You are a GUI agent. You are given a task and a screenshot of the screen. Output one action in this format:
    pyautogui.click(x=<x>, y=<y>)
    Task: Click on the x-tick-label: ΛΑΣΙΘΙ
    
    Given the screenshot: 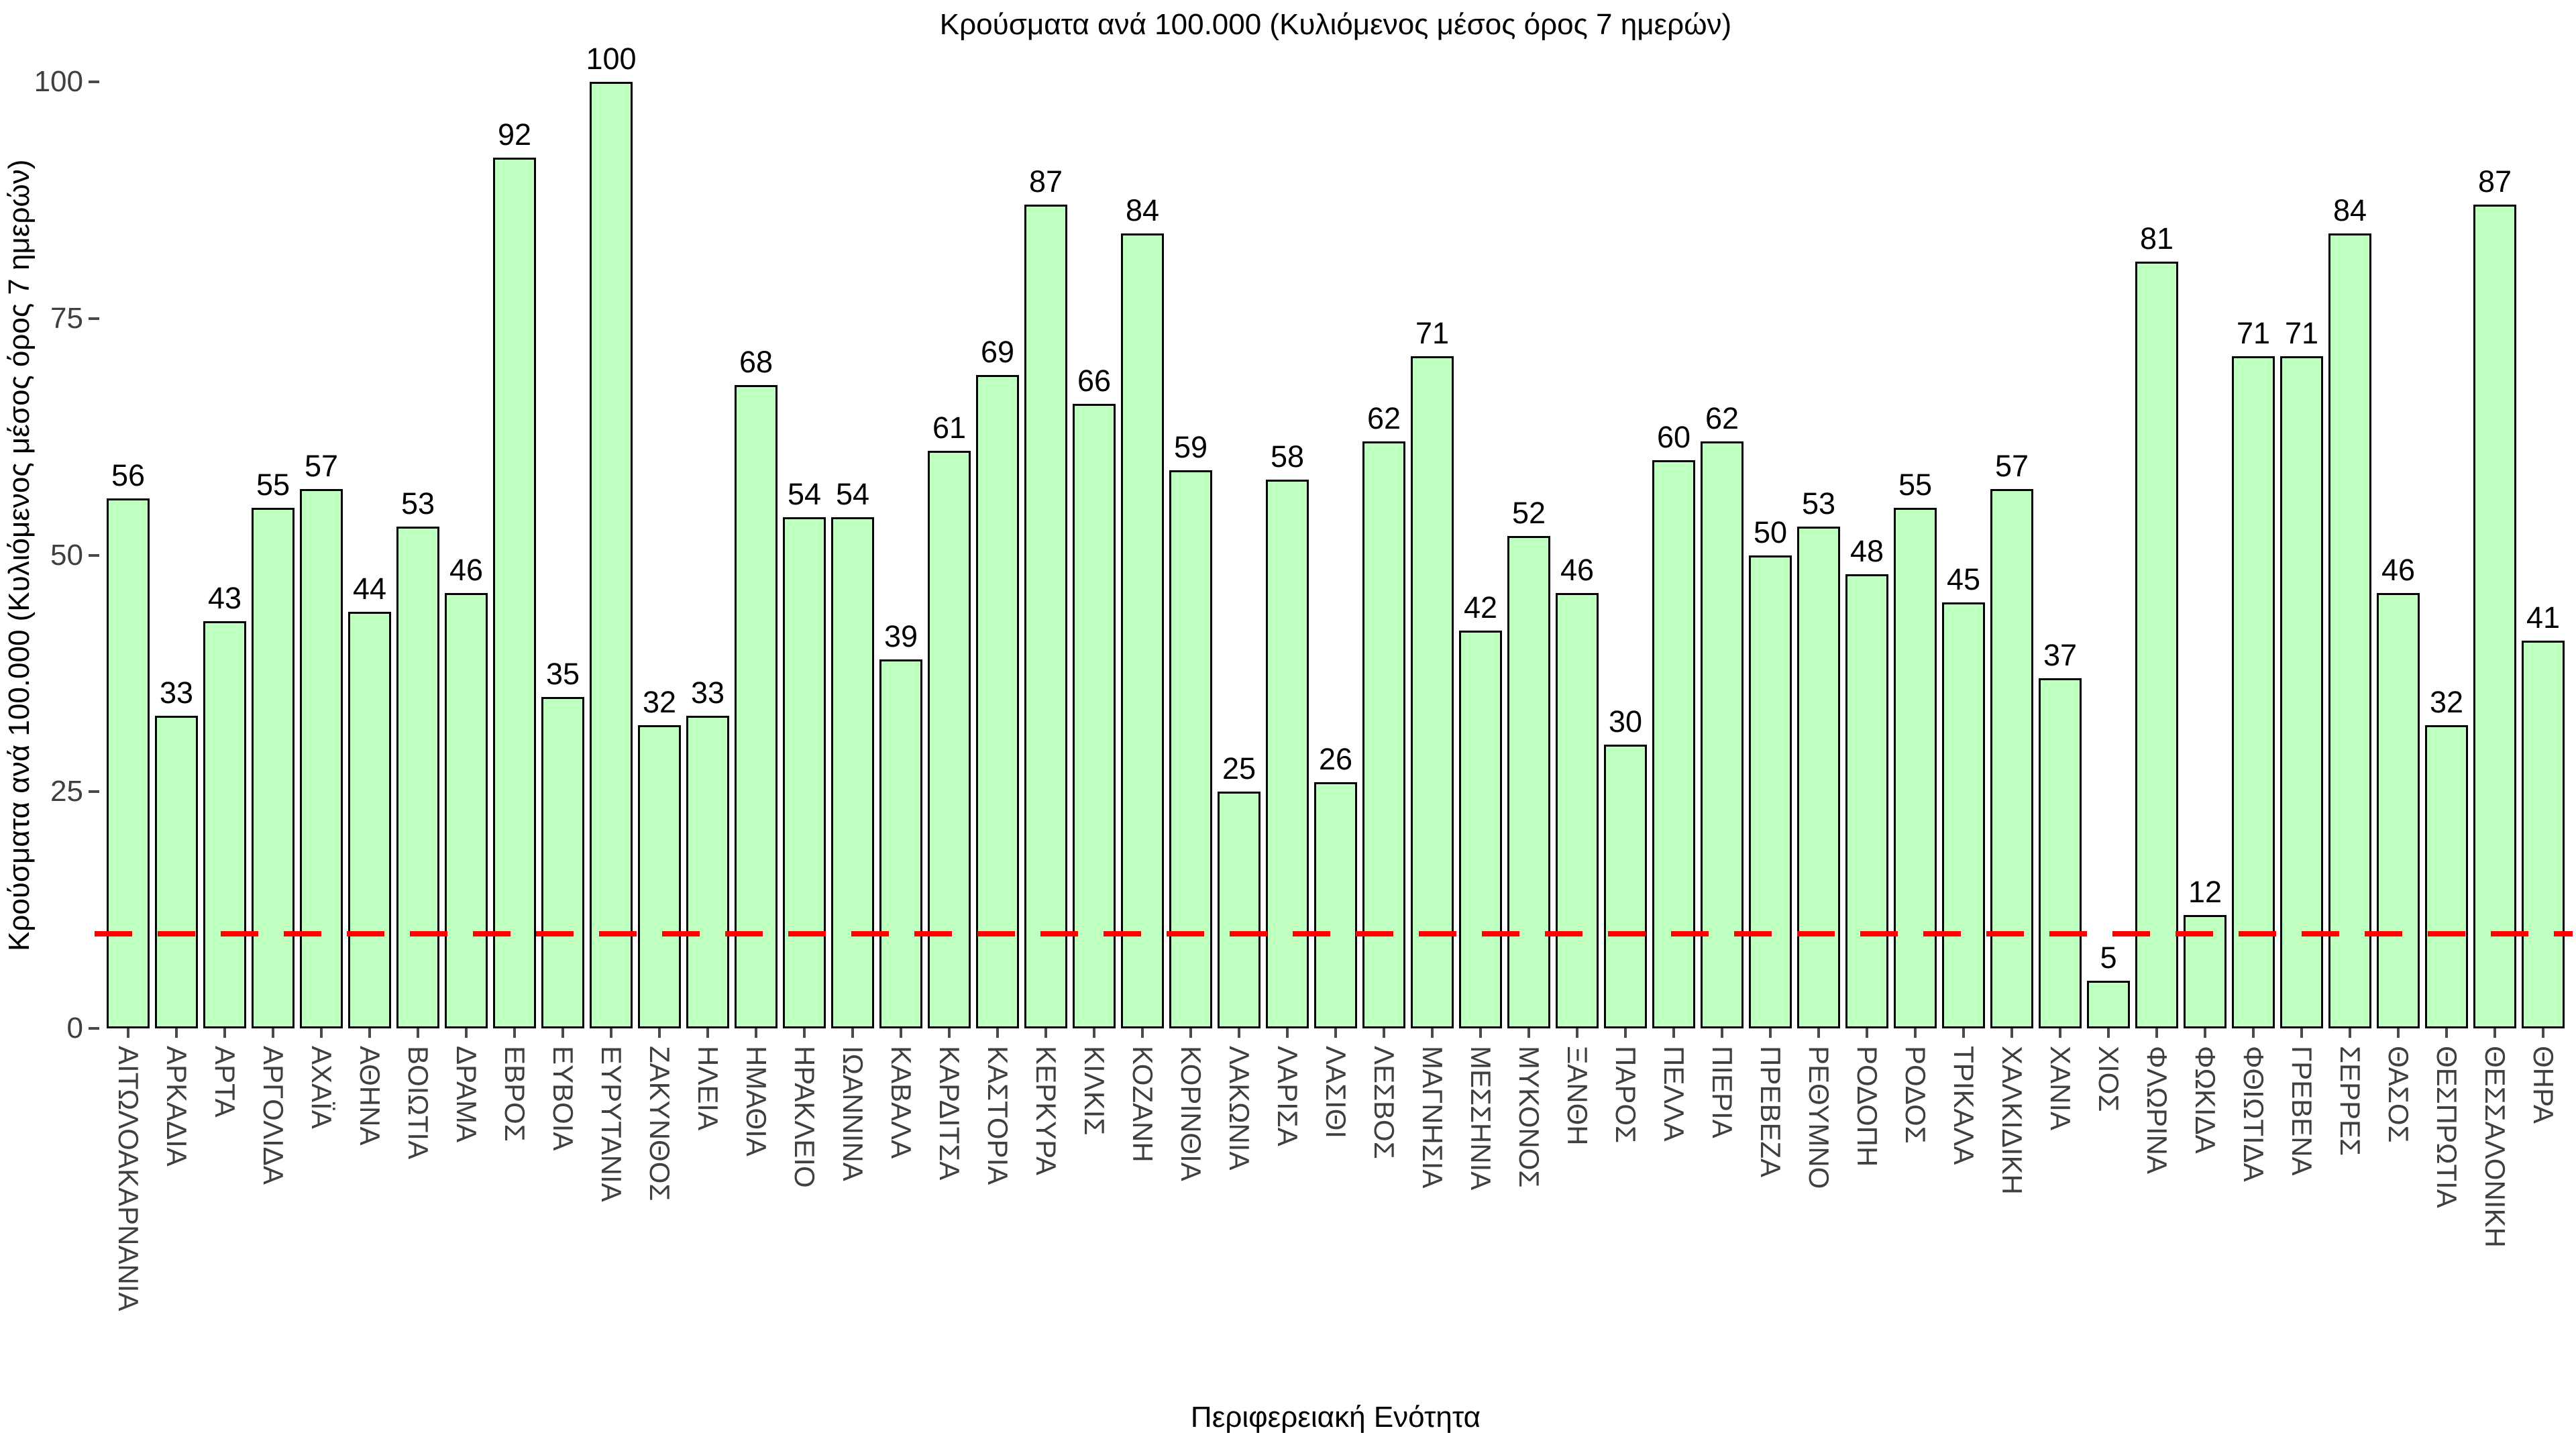 What is the action you would take?
    pyautogui.click(x=1336, y=1092)
    